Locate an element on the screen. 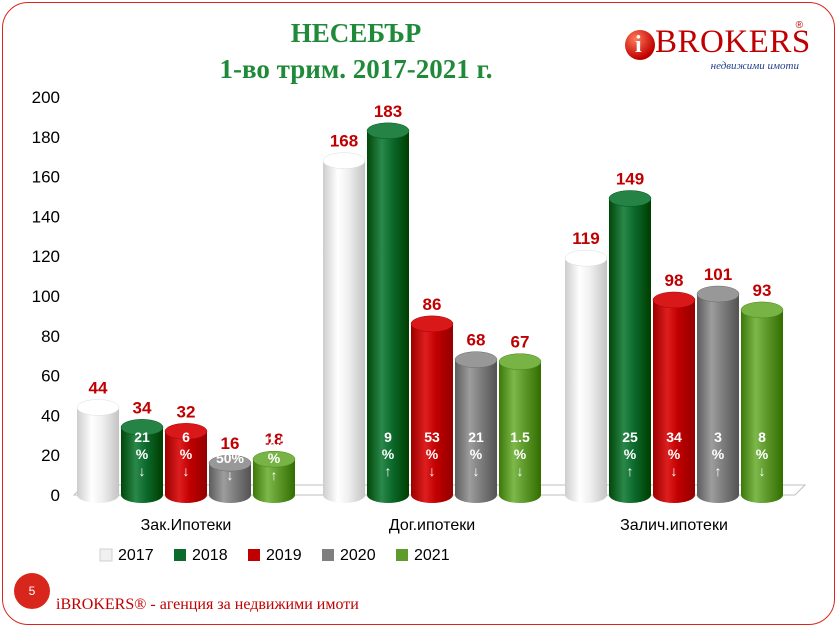  legend-label-2021: 2021 is located at coordinates (432, 555).